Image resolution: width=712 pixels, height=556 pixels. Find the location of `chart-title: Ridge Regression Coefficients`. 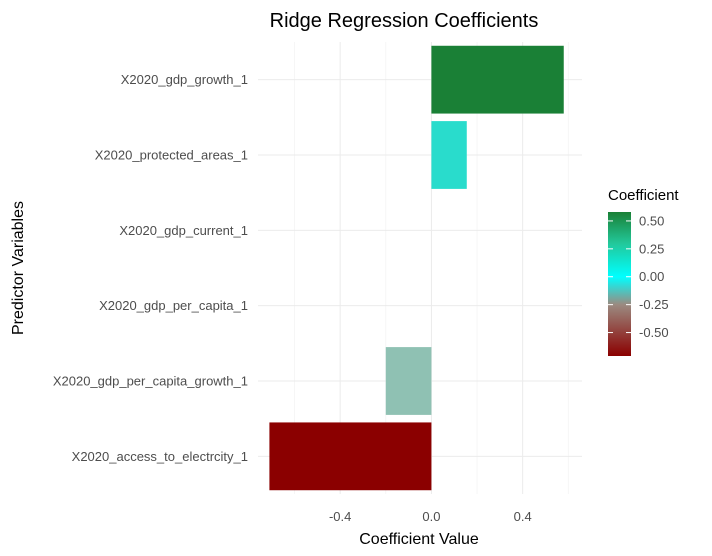

chart-title: Ridge Regression Coefficients is located at coordinates (404, 21).